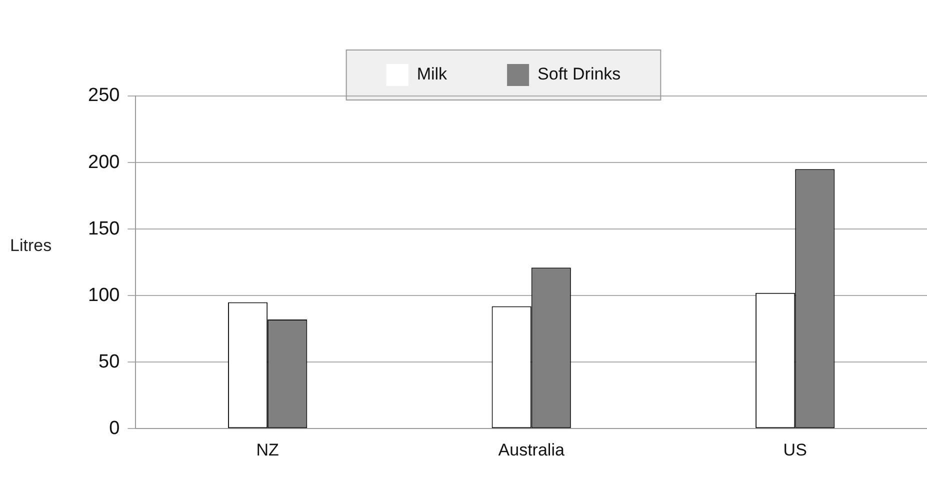  I want to click on y-tick-label: 50, so click(109, 361).